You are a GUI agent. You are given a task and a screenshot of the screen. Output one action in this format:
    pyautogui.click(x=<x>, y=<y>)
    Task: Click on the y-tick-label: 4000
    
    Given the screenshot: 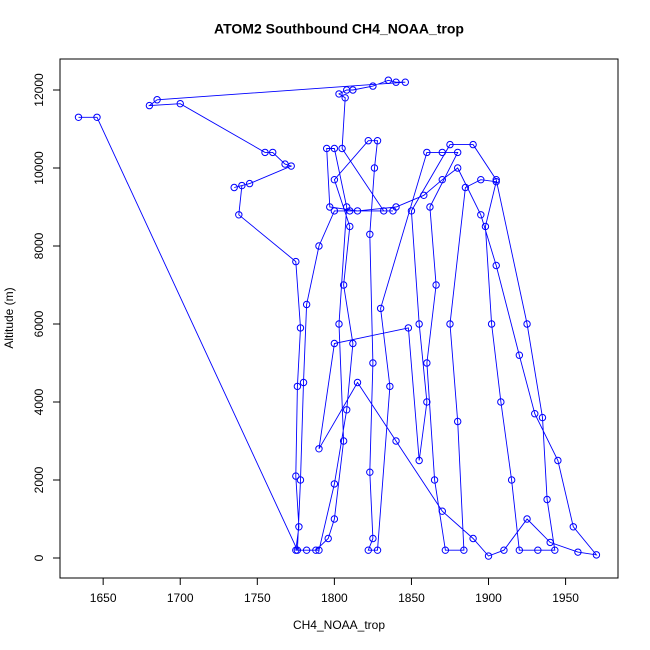 What is the action you would take?
    pyautogui.click(x=39, y=401)
    